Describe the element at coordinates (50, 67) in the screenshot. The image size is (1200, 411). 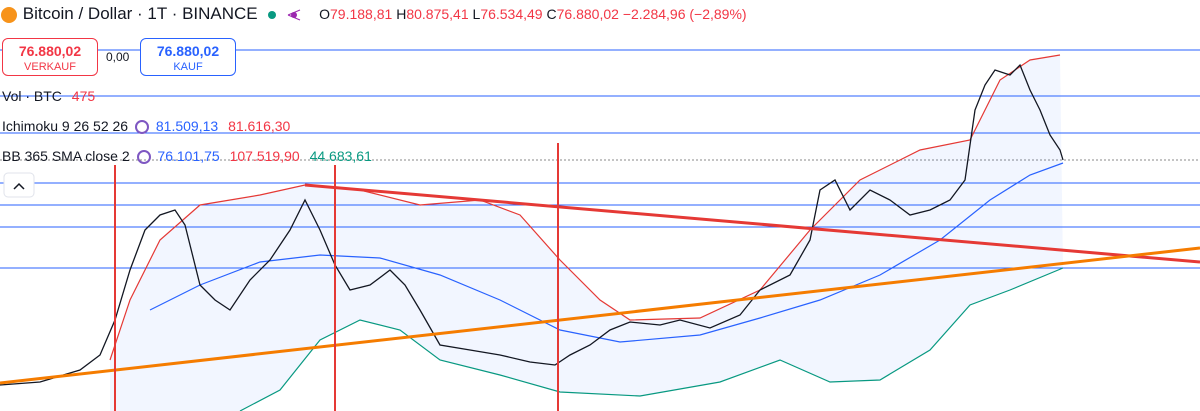
I see `sell-label: VERKAUF` at that location.